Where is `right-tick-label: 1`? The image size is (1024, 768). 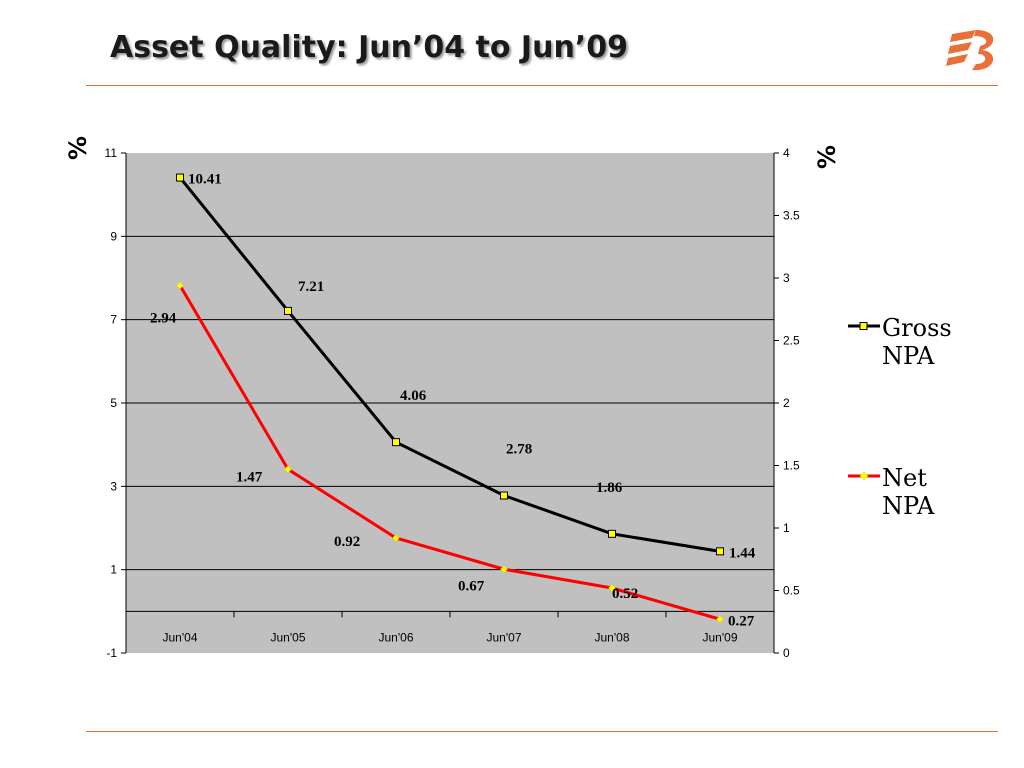
right-tick-label: 1 is located at coordinates (786, 528).